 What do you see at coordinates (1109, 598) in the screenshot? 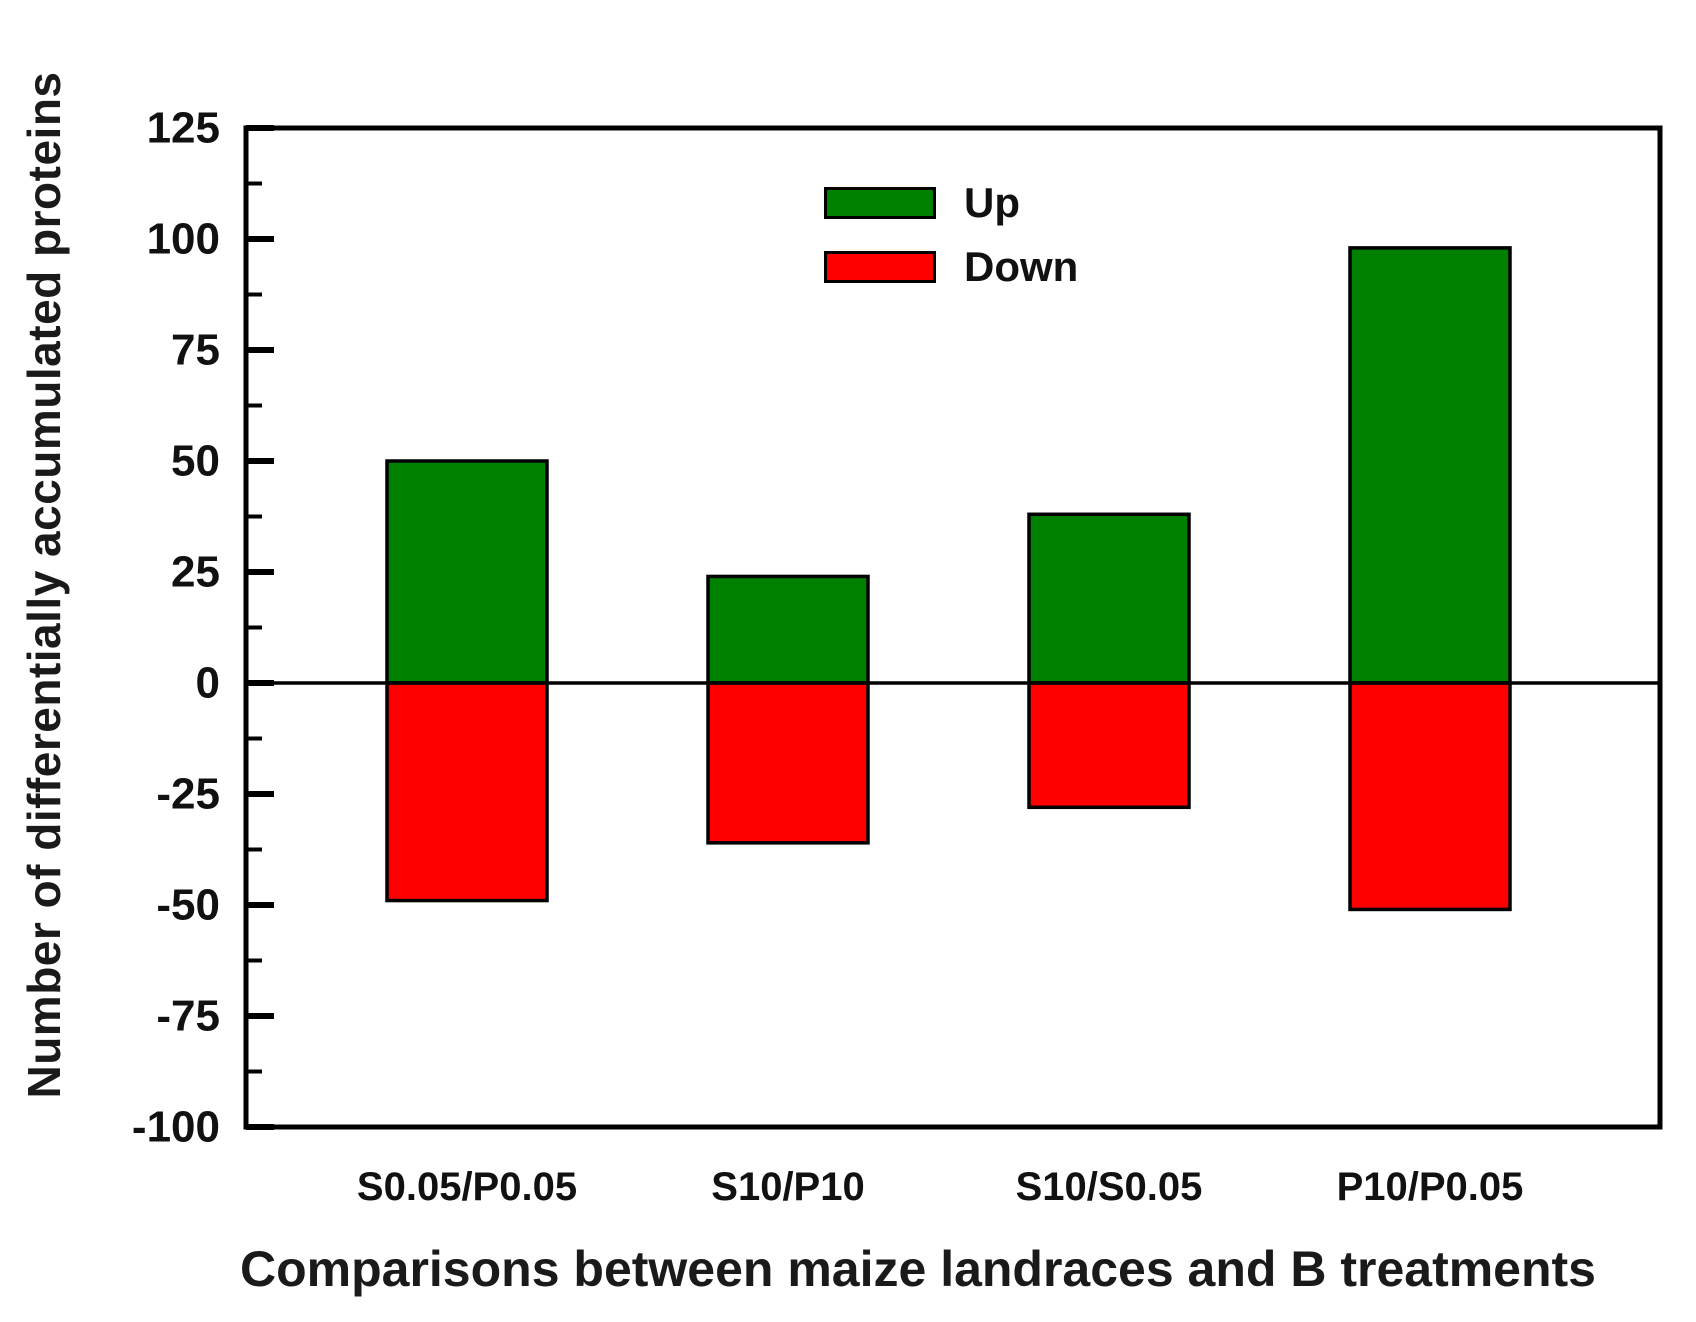
I see `up-bar-S10/S0.05` at bounding box center [1109, 598].